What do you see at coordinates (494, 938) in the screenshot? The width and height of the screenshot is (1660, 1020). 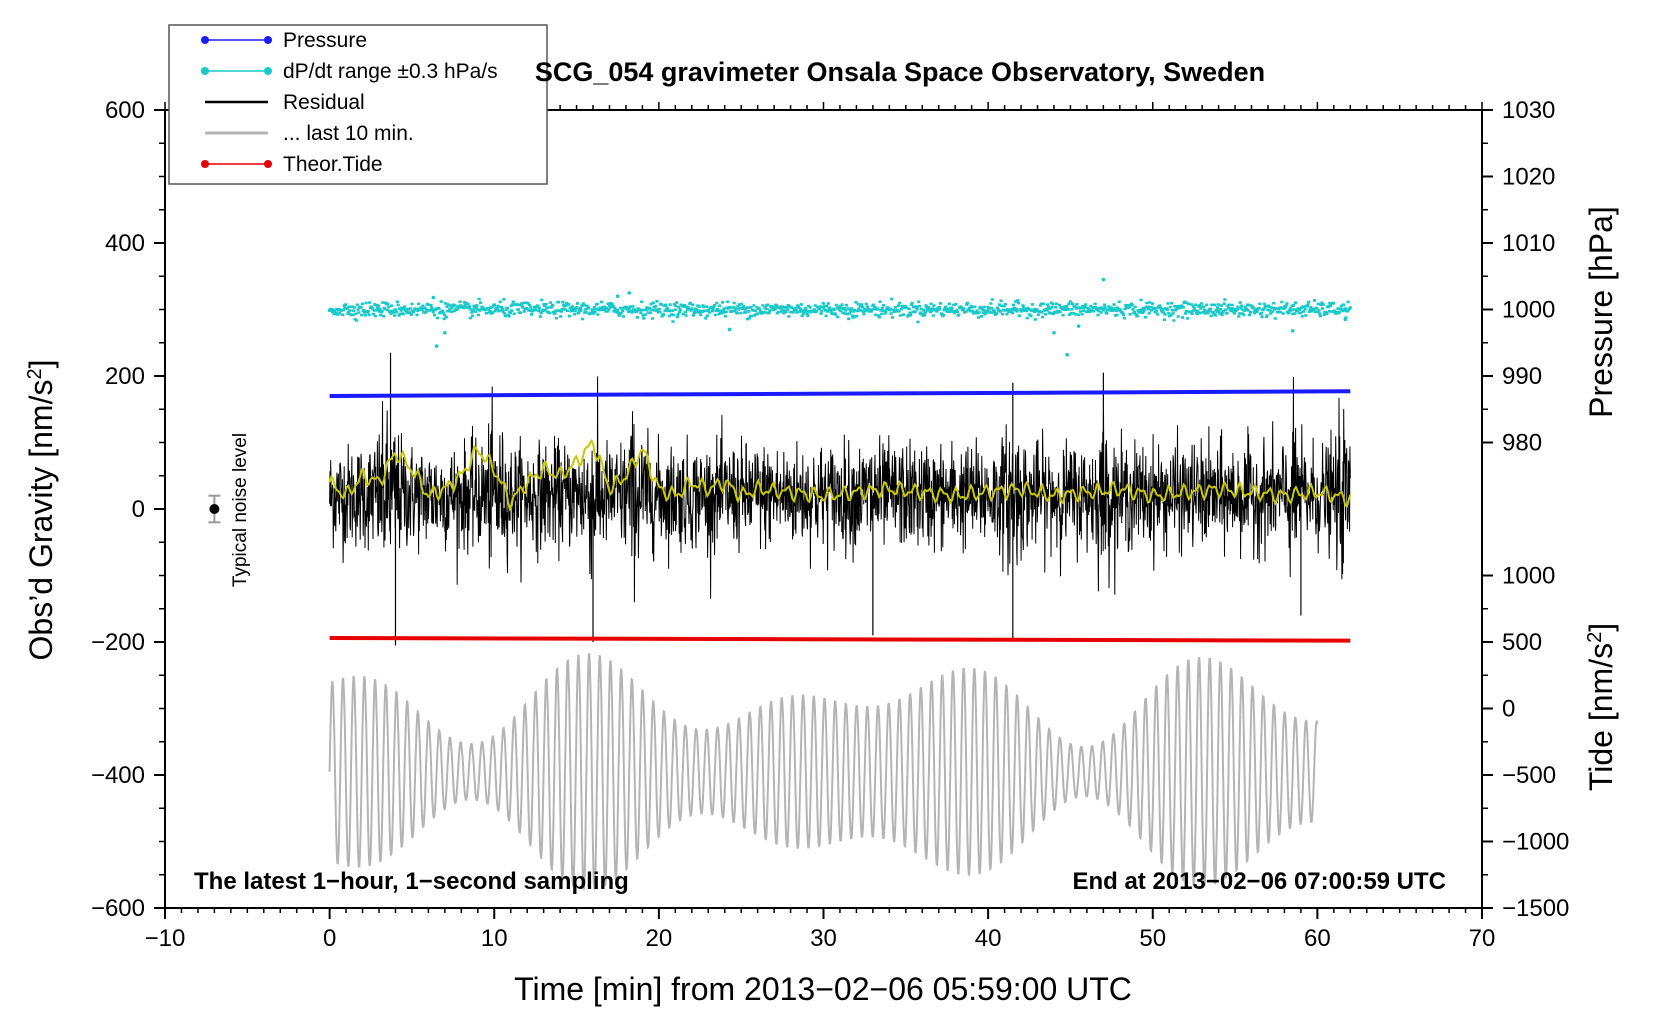 I see `x-tick-label: 10` at bounding box center [494, 938].